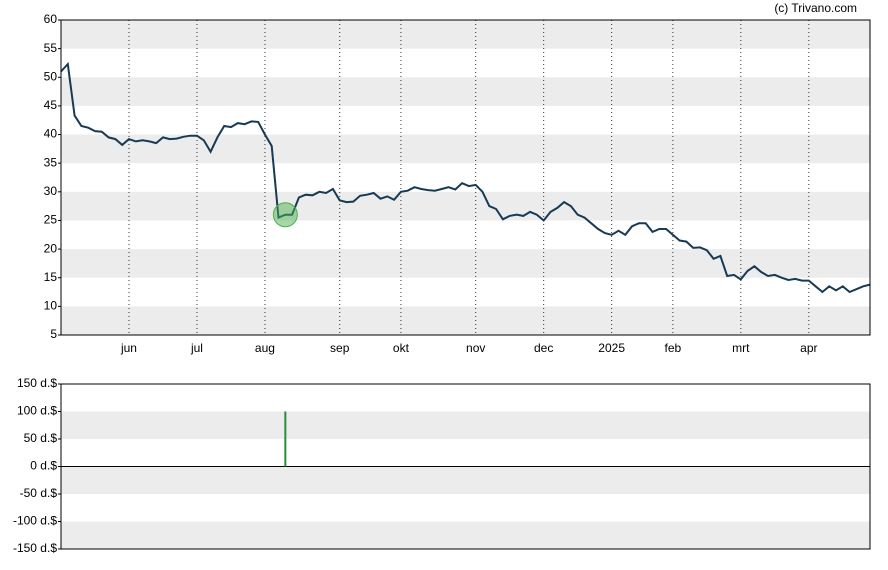 Image resolution: width=888 pixels, height=570 pixels. What do you see at coordinates (475, 348) in the screenshot?
I see `x-tick-label: nov` at bounding box center [475, 348].